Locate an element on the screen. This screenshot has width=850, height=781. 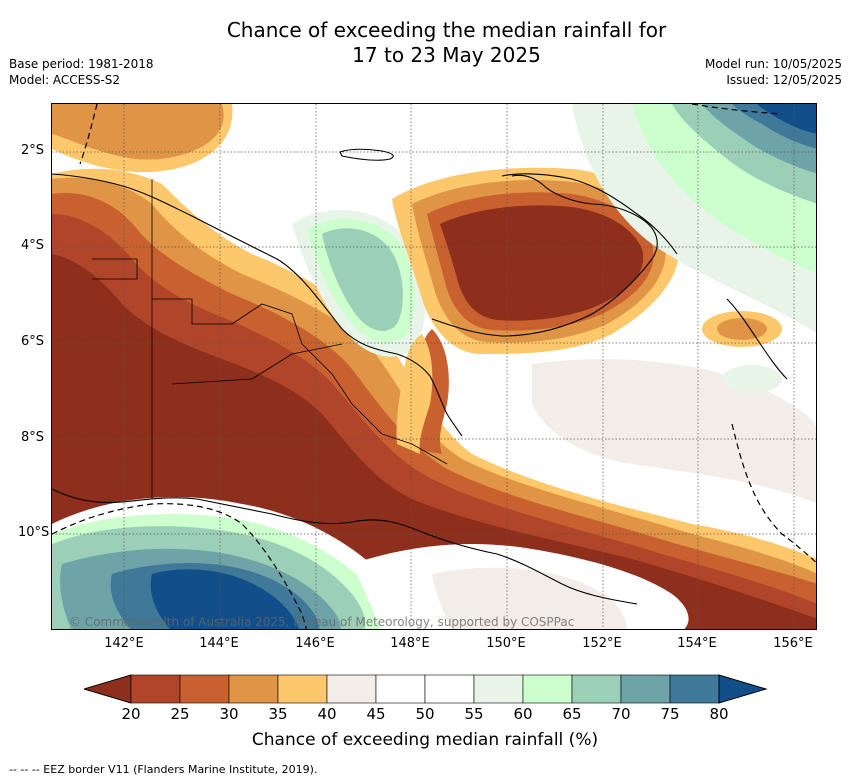
region-connector-yellow is located at coordinates (414, 394).